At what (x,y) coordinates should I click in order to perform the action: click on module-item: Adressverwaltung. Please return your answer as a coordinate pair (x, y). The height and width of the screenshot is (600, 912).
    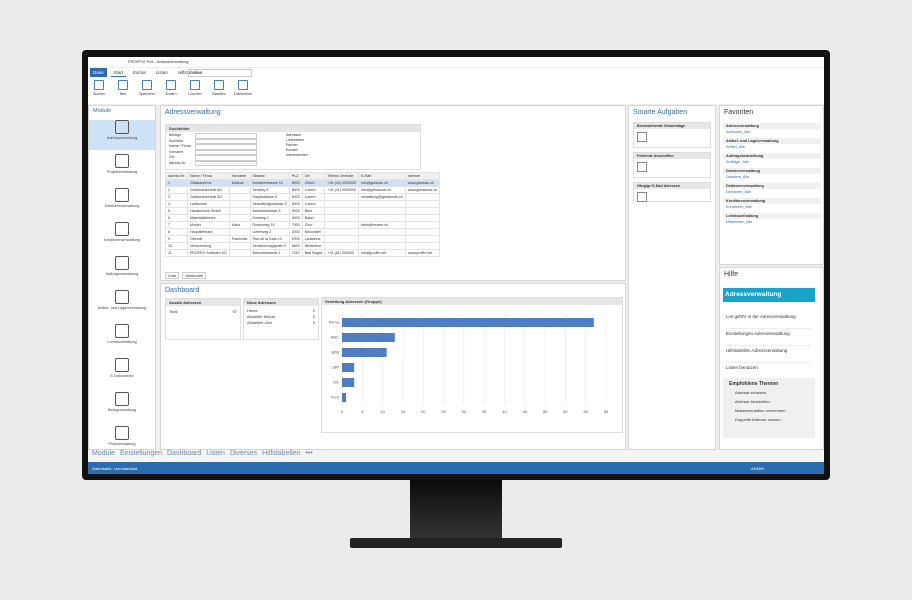
    Looking at the image, I should click on (122, 135).